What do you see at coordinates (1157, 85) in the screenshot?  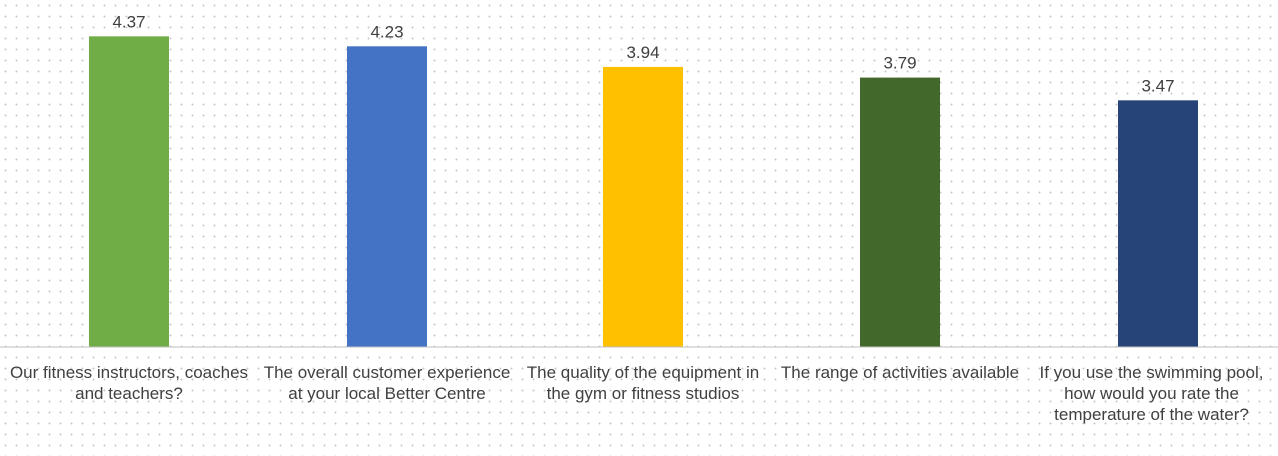 I see `value-label-5: 3.47` at bounding box center [1157, 85].